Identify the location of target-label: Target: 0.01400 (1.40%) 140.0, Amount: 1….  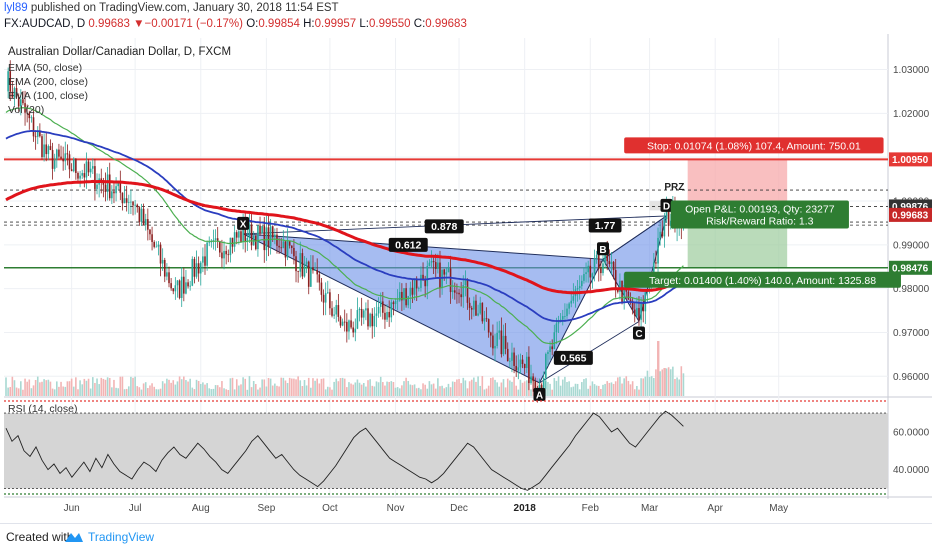
(762, 281).